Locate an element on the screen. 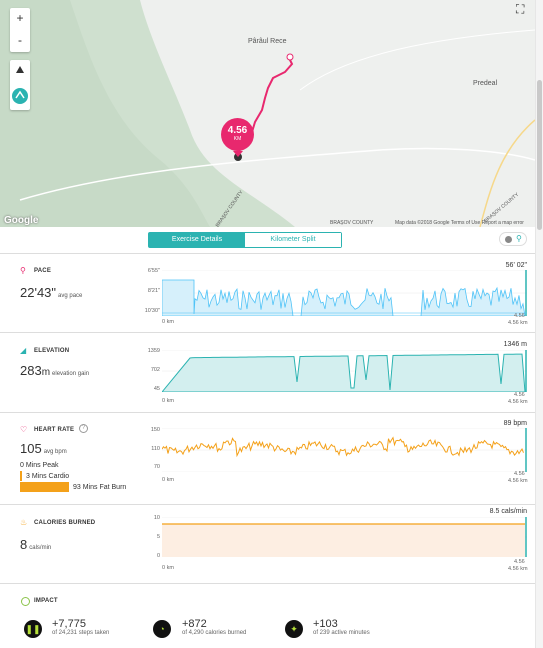 The image size is (543, 648). heart-y-tick: 110 is located at coordinates (155, 449).